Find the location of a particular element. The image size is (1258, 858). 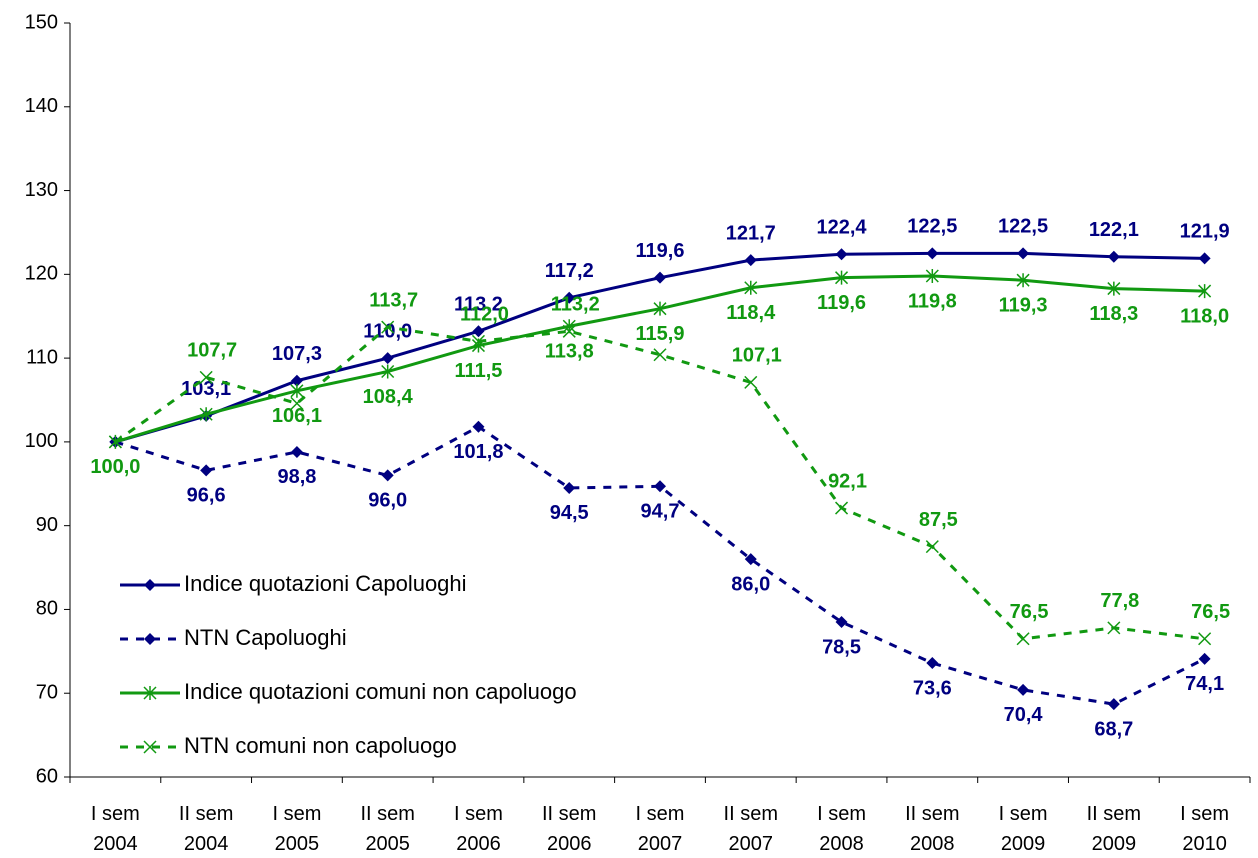

x-tick-label: I sem 2010 is located at coordinates (1205, 829).